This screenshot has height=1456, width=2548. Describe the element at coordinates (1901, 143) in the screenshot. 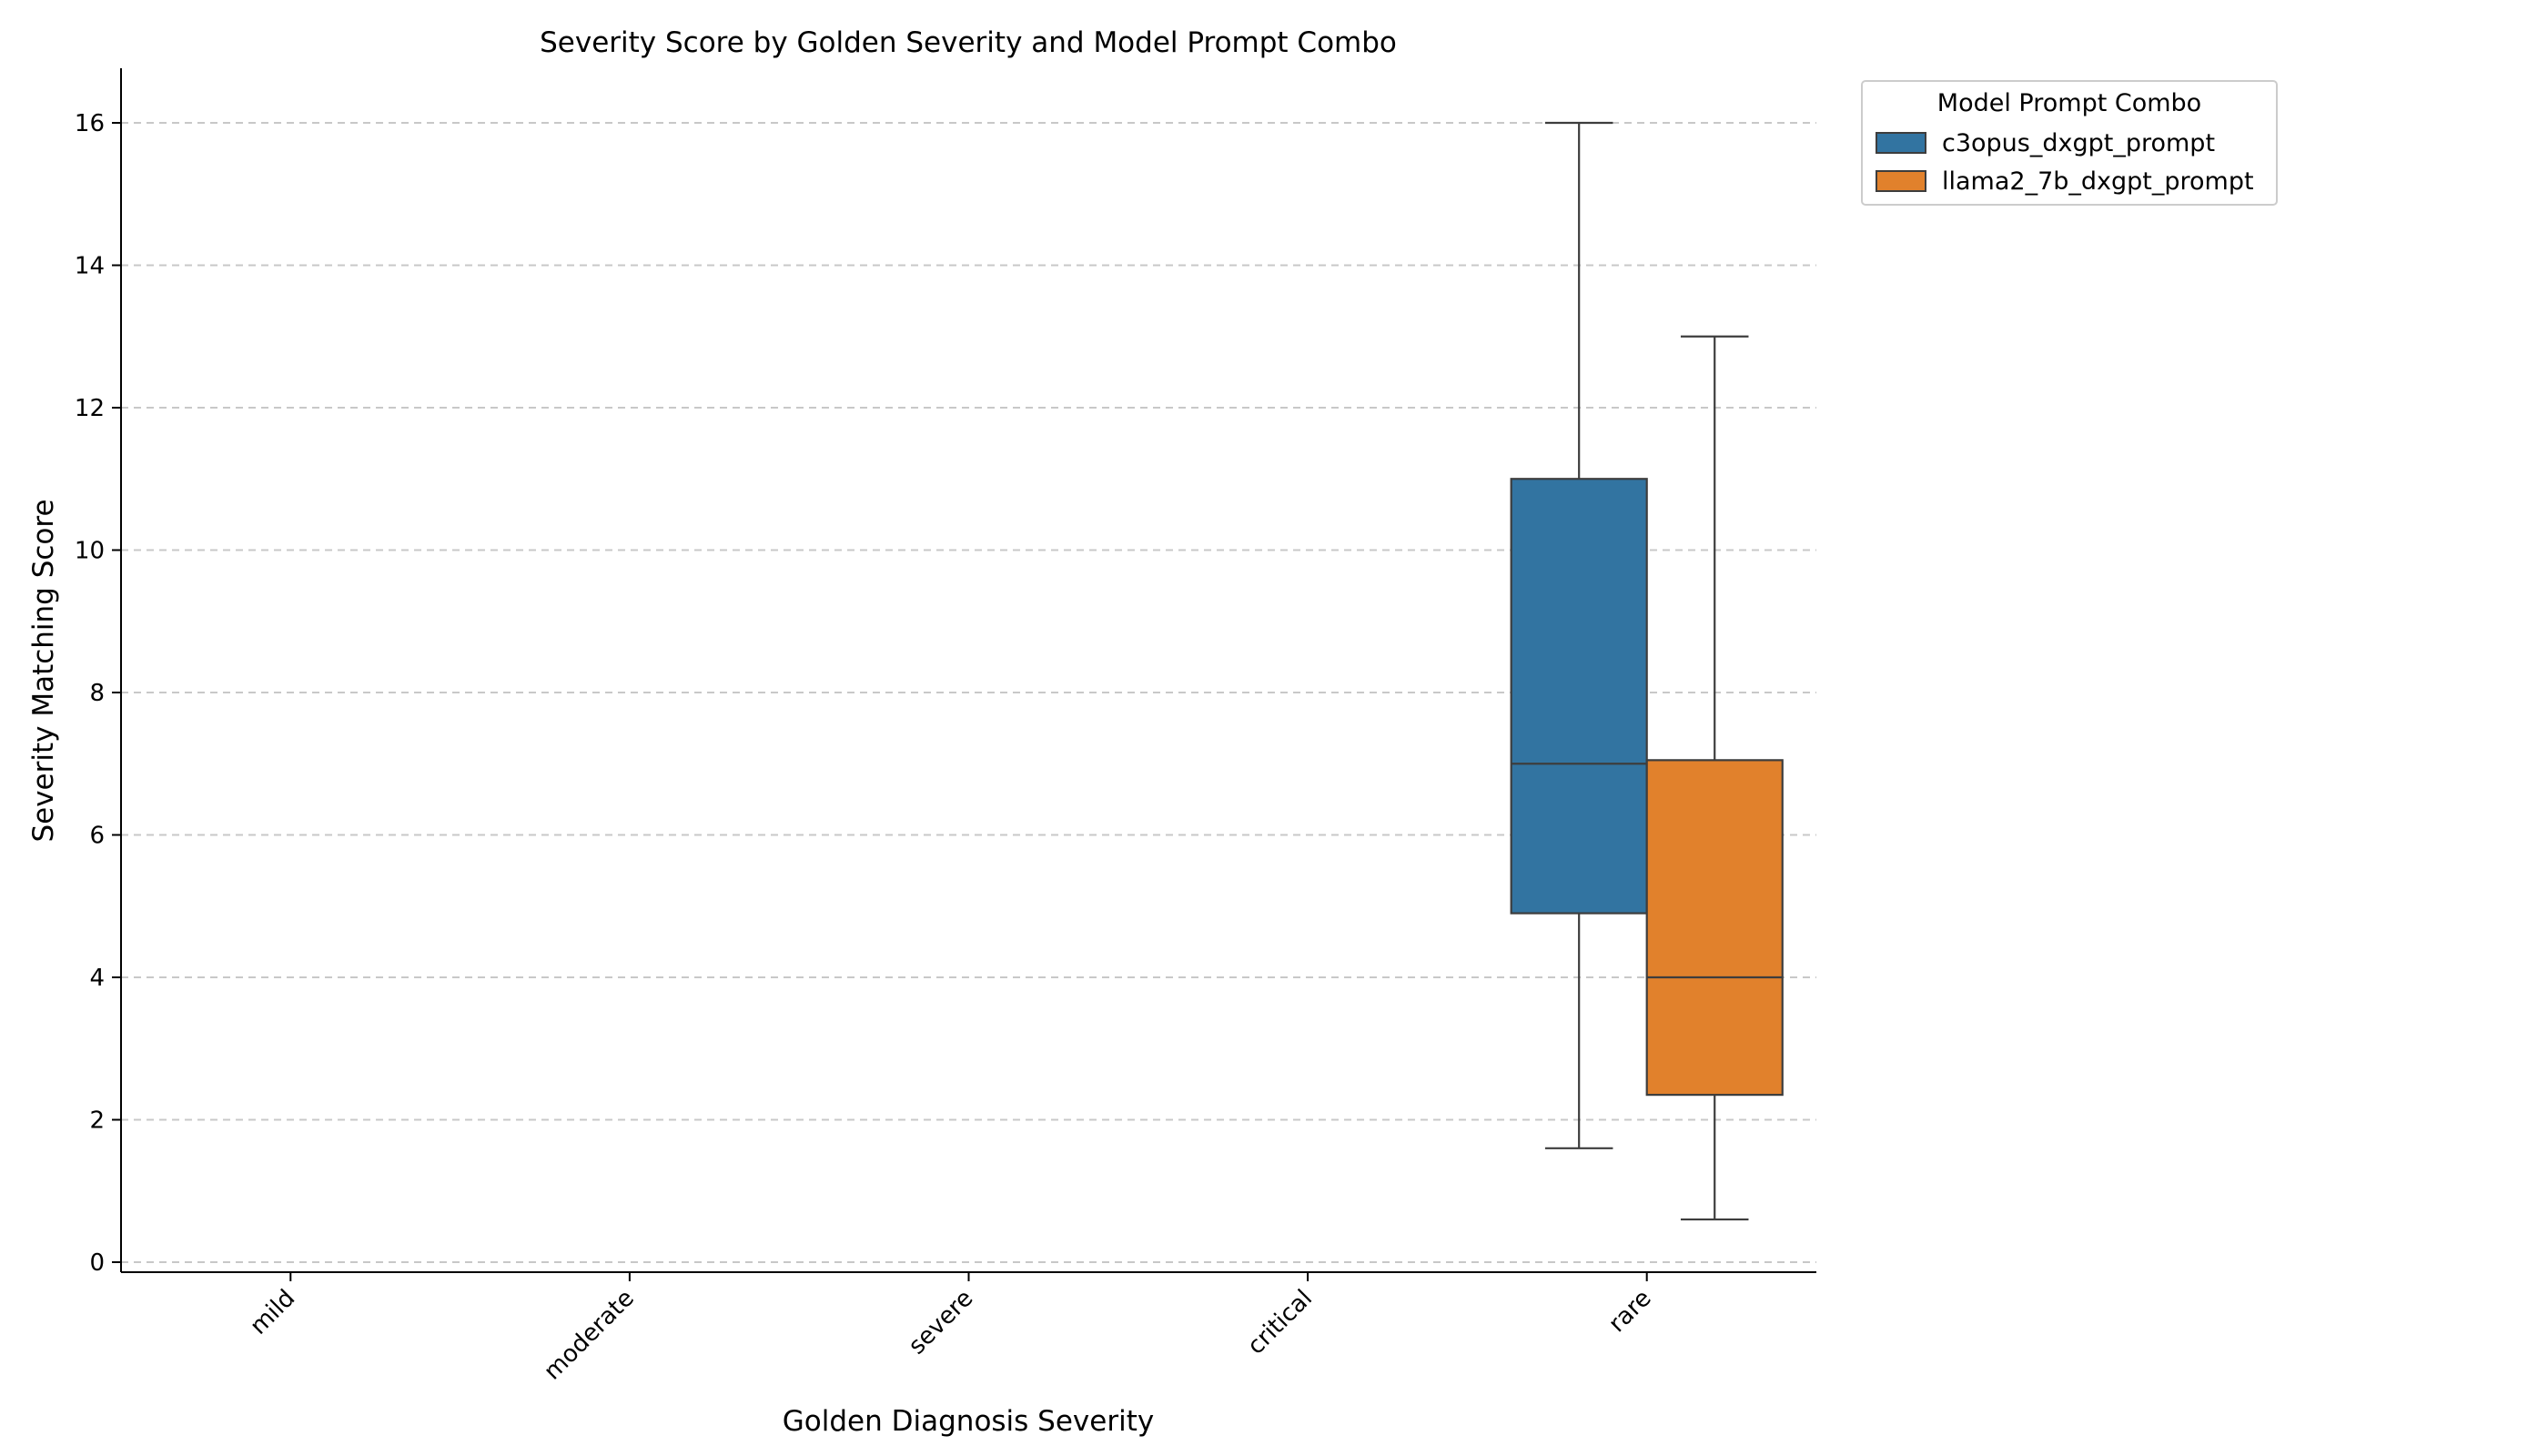

I see `legend-swatch-c3opus_dxgpt_prompt` at that location.